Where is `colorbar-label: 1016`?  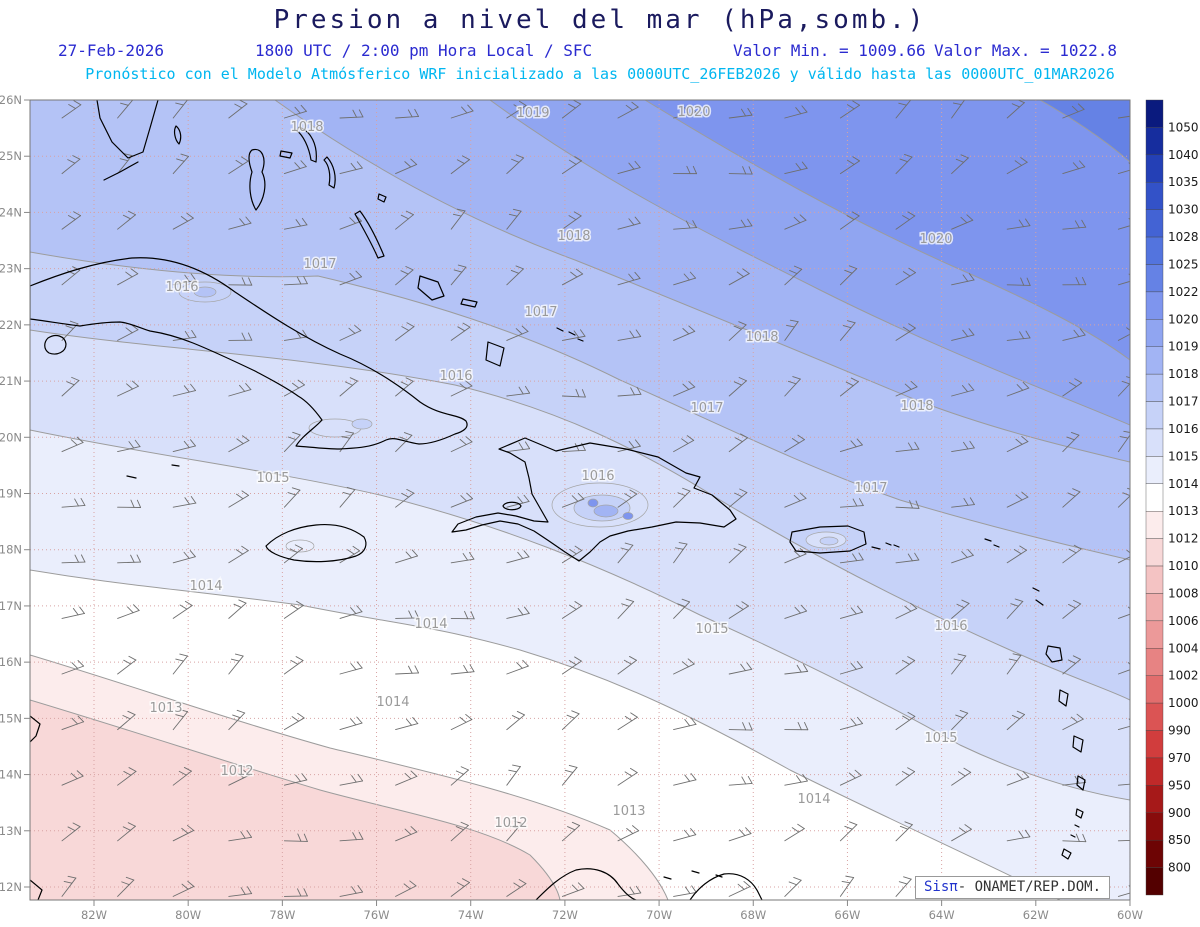 colorbar-label: 1016 is located at coordinates (1183, 429).